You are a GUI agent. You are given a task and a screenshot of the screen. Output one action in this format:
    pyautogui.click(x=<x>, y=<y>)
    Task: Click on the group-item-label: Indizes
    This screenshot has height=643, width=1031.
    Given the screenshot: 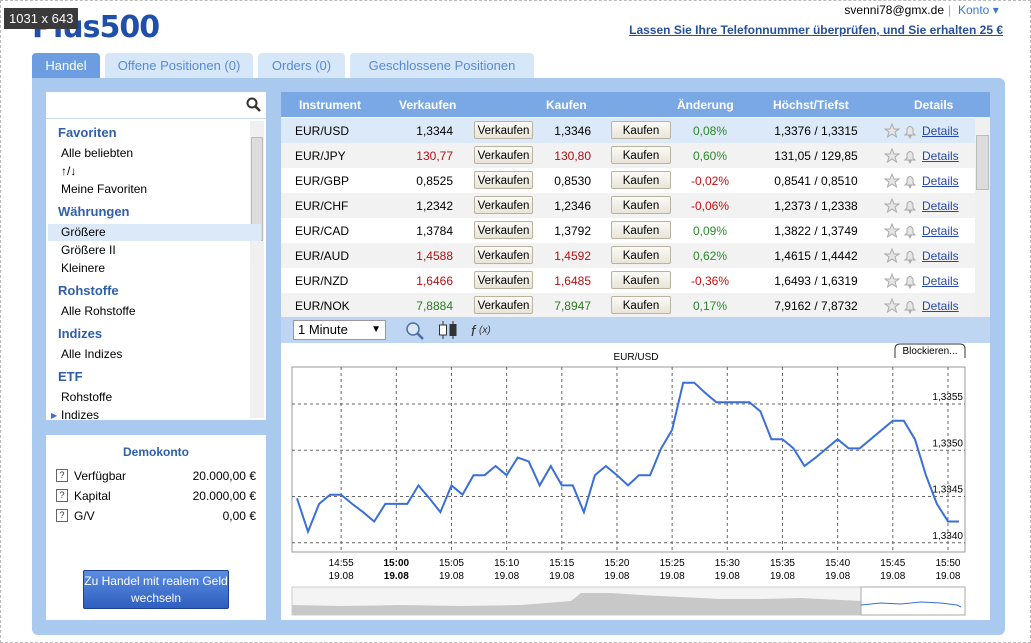 What is the action you would take?
    pyautogui.click(x=80, y=415)
    